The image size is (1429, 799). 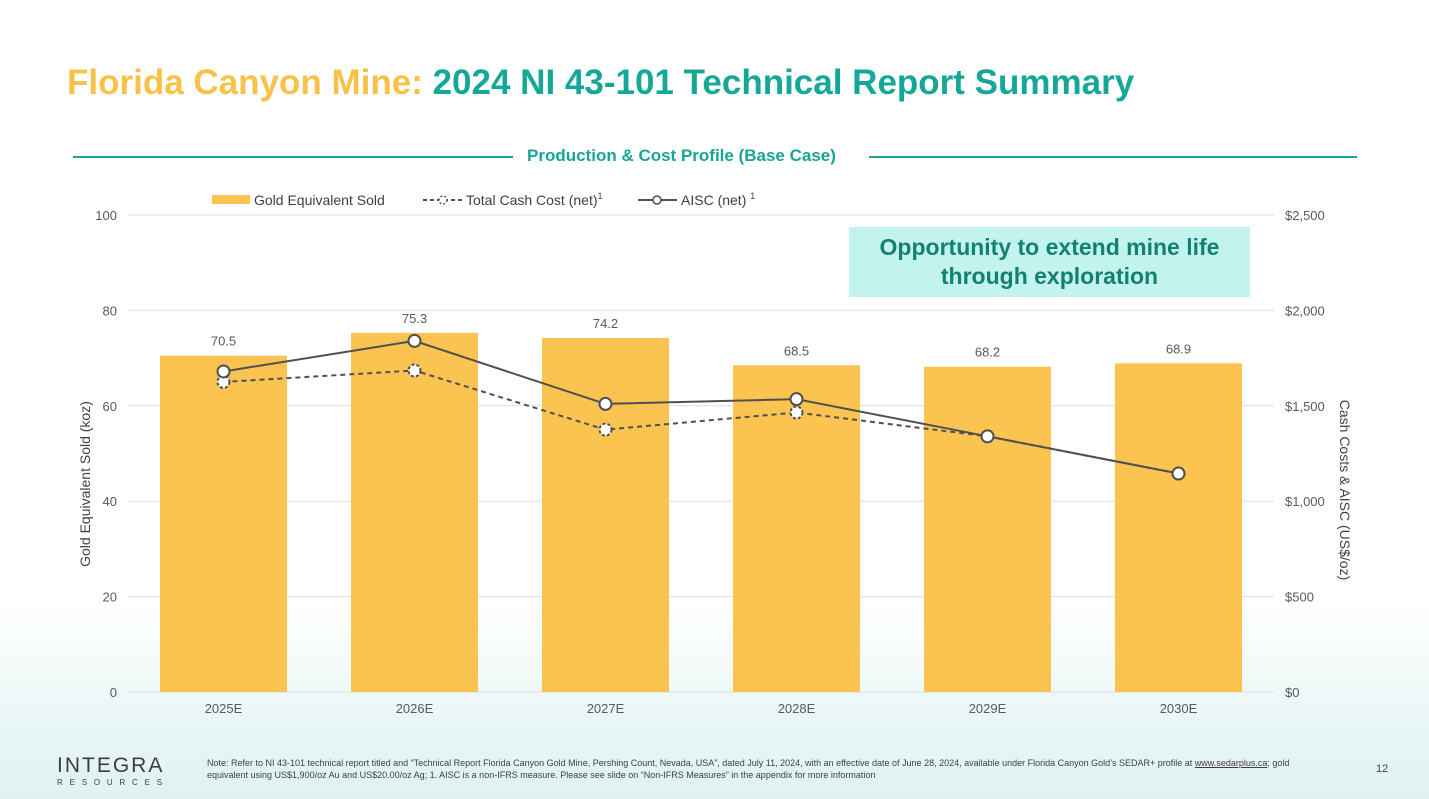 I want to click on section-label: Production & Cost Profile (Base Case), so click(x=681, y=155).